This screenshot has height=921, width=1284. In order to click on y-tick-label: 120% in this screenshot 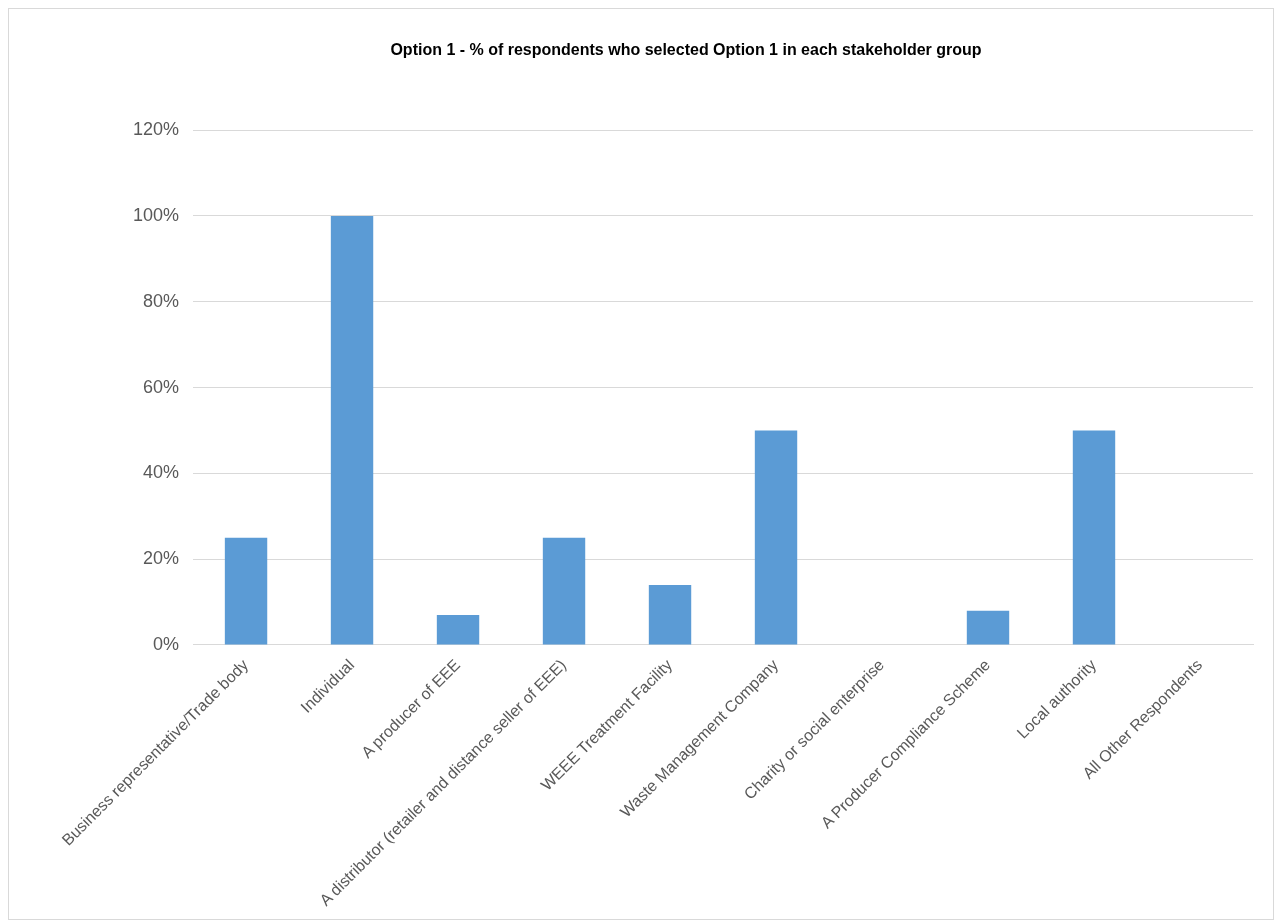, I will do `click(156, 129)`.